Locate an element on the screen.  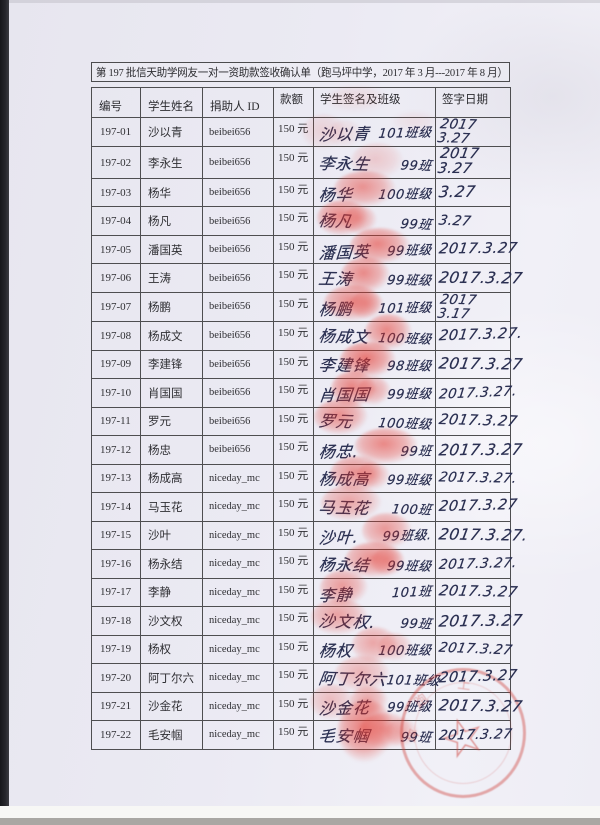
cell-signature: 马玉花 100班 is located at coordinates (374, 507).